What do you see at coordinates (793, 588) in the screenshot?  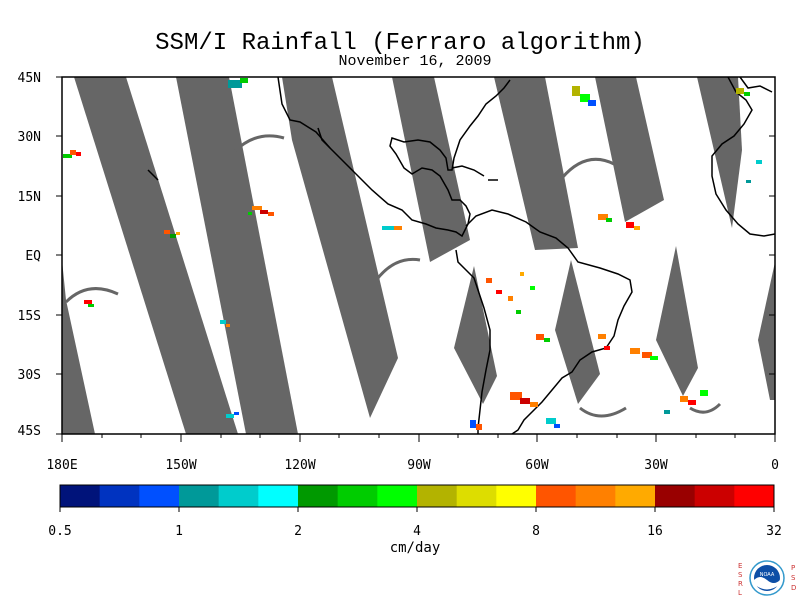 I see `logo-letter: D` at bounding box center [793, 588].